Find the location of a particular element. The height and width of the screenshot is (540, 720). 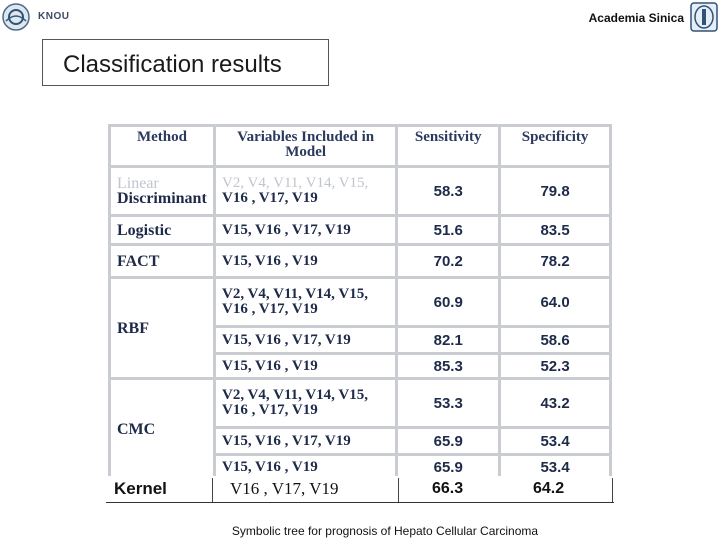

sensitivity-cell: 51.6 is located at coordinates (448, 230).